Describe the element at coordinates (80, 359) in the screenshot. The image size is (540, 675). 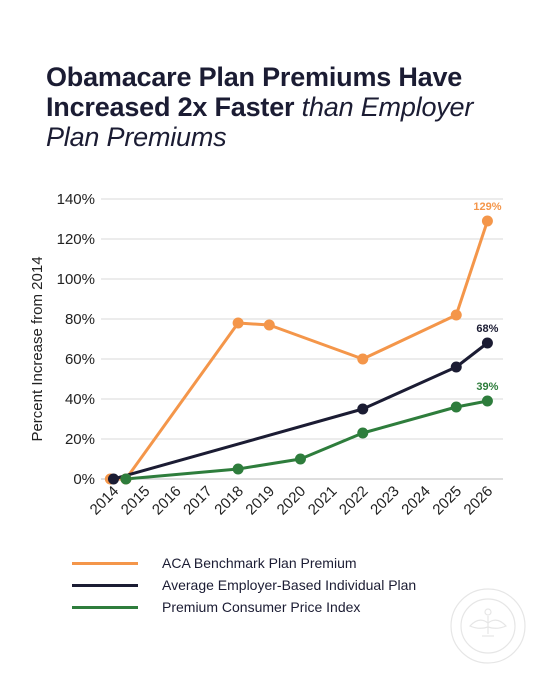
I see `y-tick-label: 60%` at that location.